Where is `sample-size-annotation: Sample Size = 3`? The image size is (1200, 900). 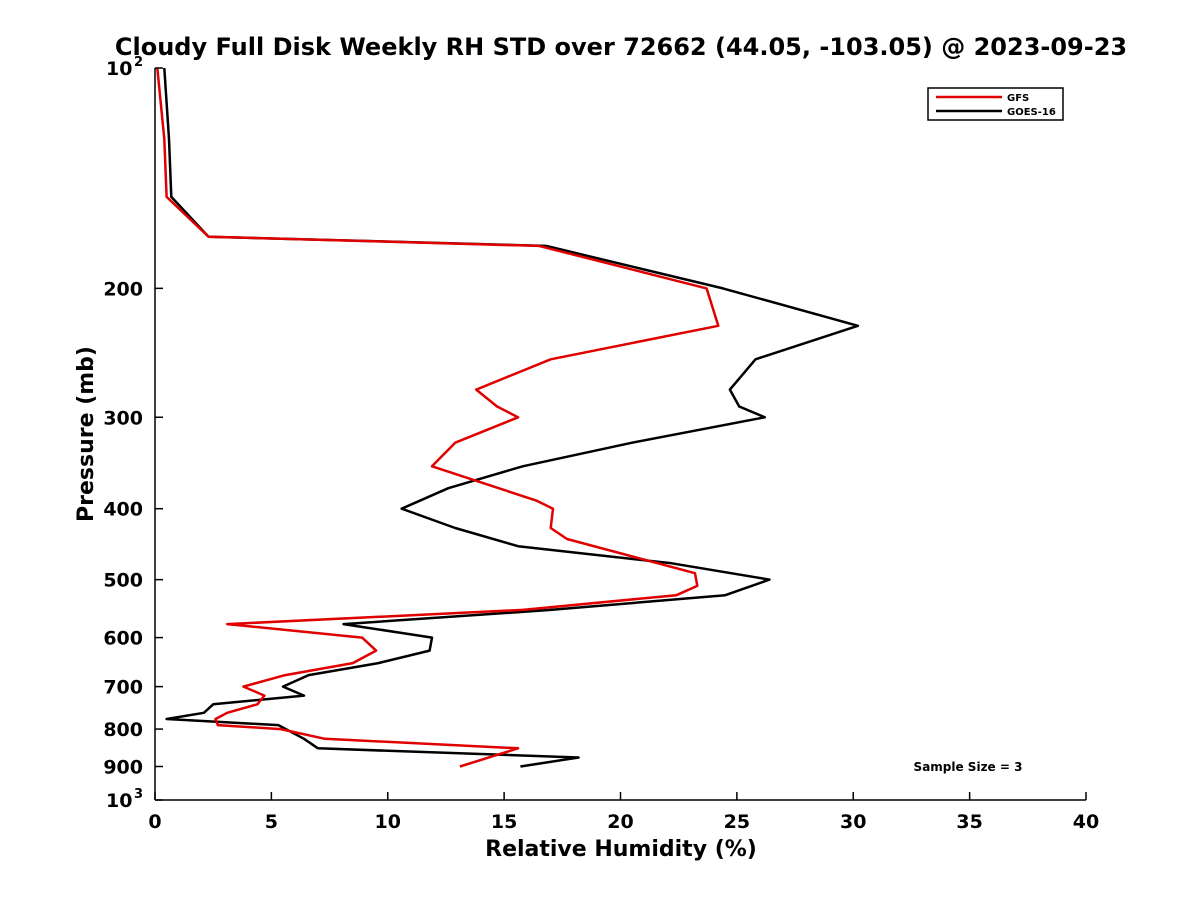 sample-size-annotation: Sample Size = 3 is located at coordinates (968, 767).